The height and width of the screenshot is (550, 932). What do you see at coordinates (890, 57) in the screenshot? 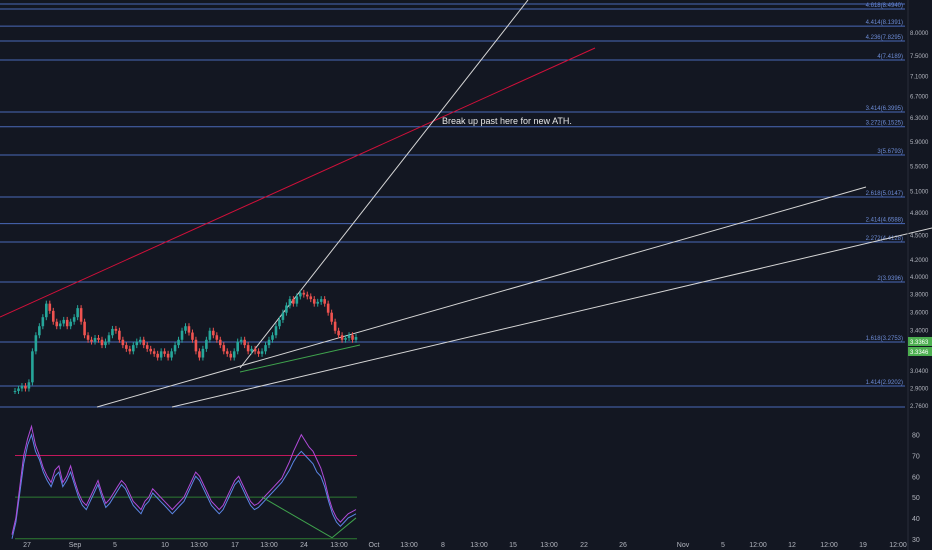
I see `fib-level-label: 4(7.4189)` at bounding box center [890, 57].